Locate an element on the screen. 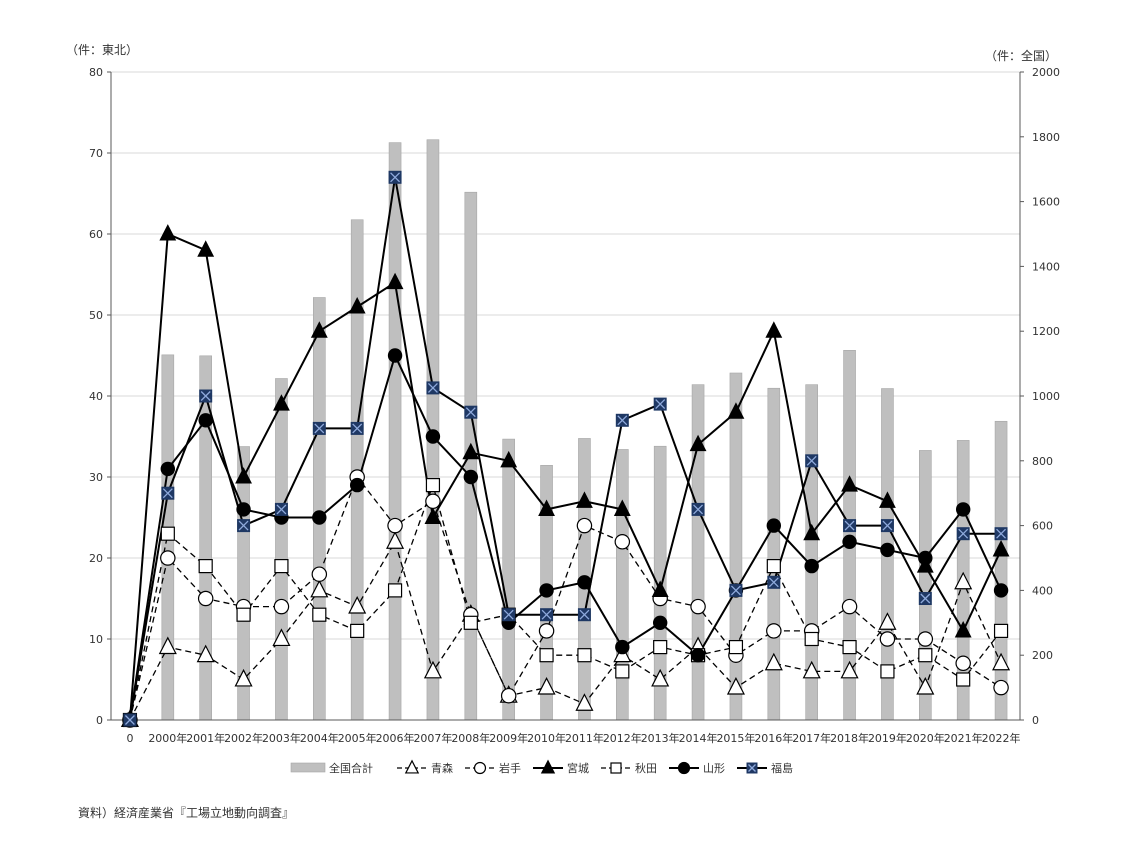  point-福島-2001年 is located at coordinates (206, 396).